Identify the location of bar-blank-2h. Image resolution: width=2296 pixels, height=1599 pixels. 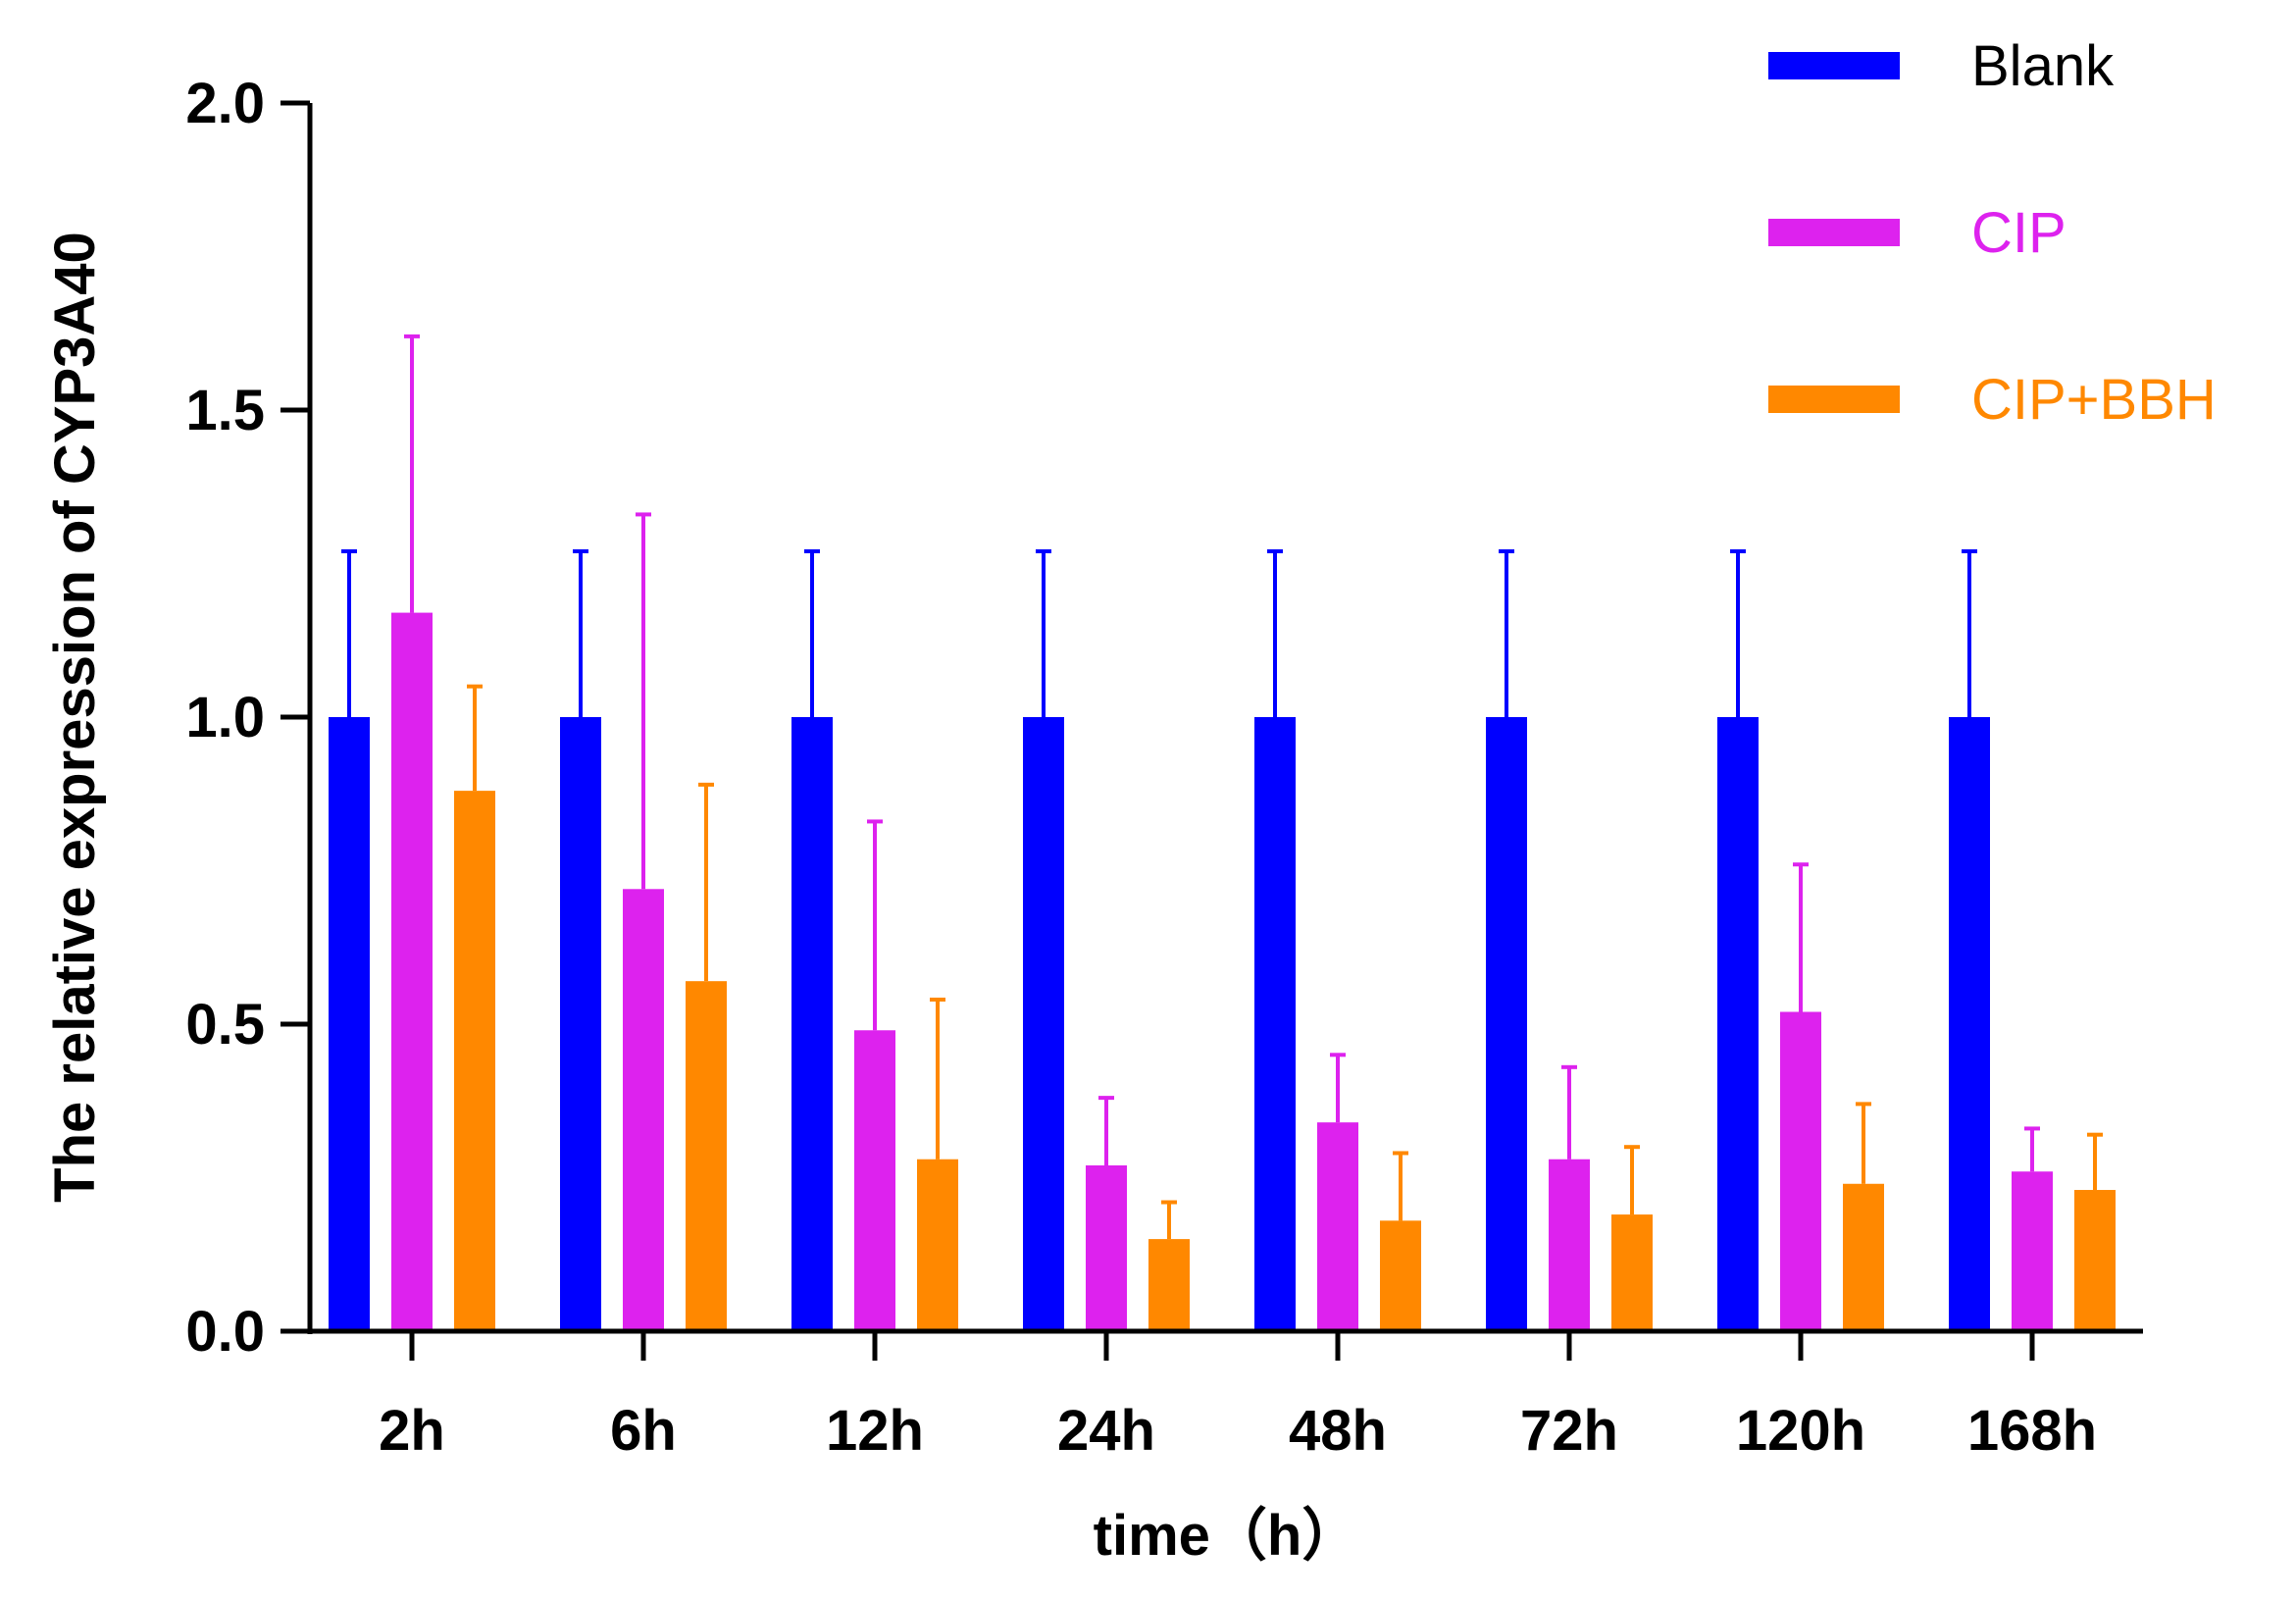
(349, 1024).